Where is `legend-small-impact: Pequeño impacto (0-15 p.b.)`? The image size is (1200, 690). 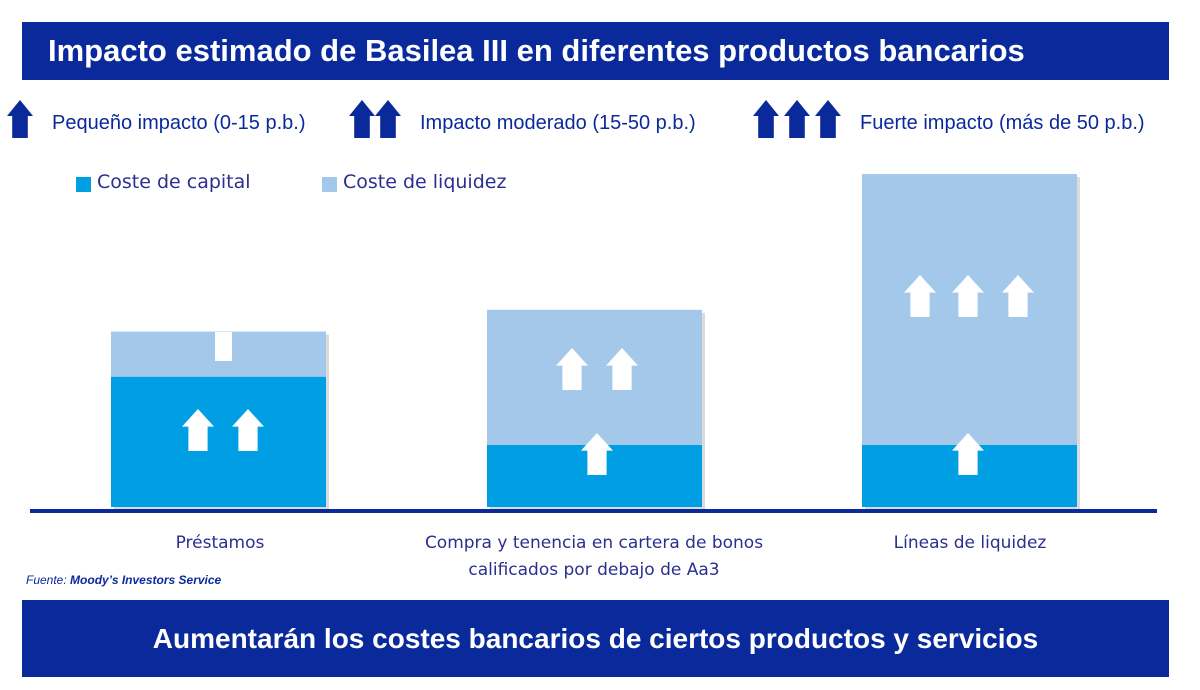
legend-small-impact: Pequeño impacto (0-15 p.b.) is located at coordinates (179, 123).